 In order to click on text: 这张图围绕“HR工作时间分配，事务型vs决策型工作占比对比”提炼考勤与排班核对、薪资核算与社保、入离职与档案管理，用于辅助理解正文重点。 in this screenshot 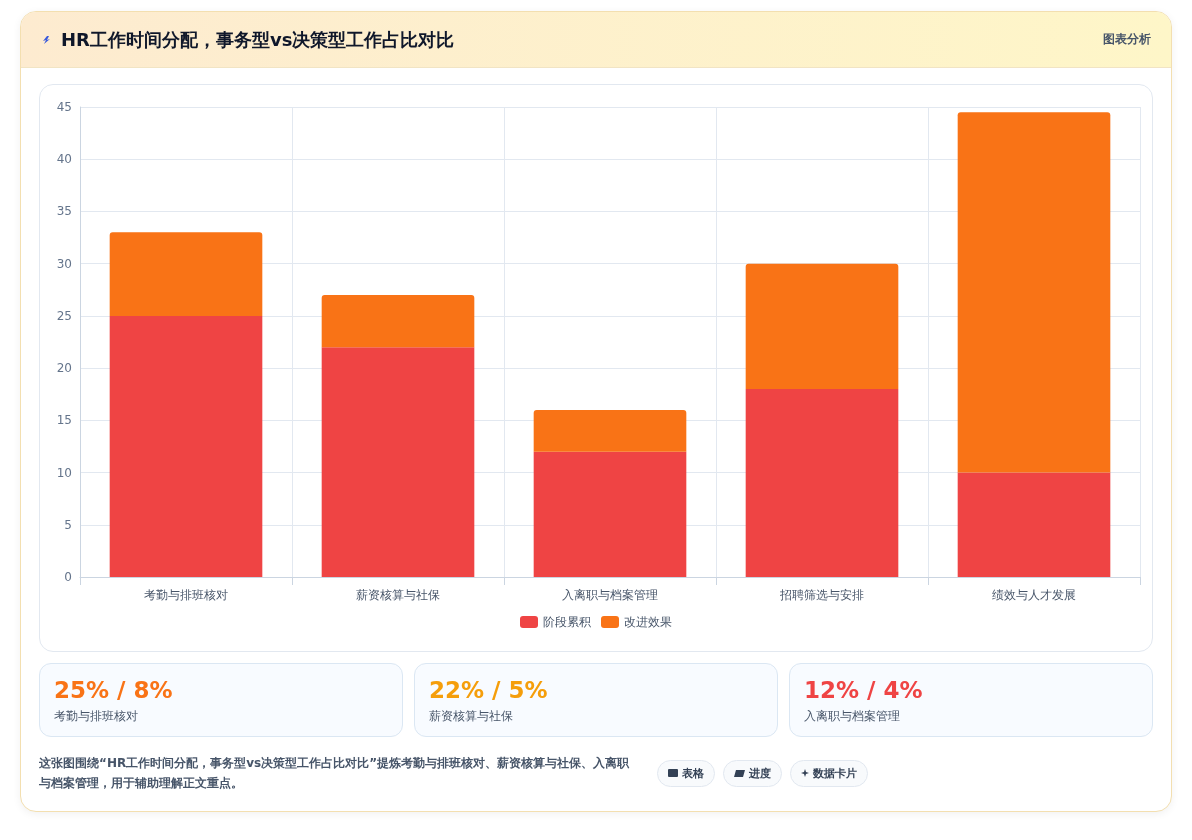, I will do `click(335, 773)`.